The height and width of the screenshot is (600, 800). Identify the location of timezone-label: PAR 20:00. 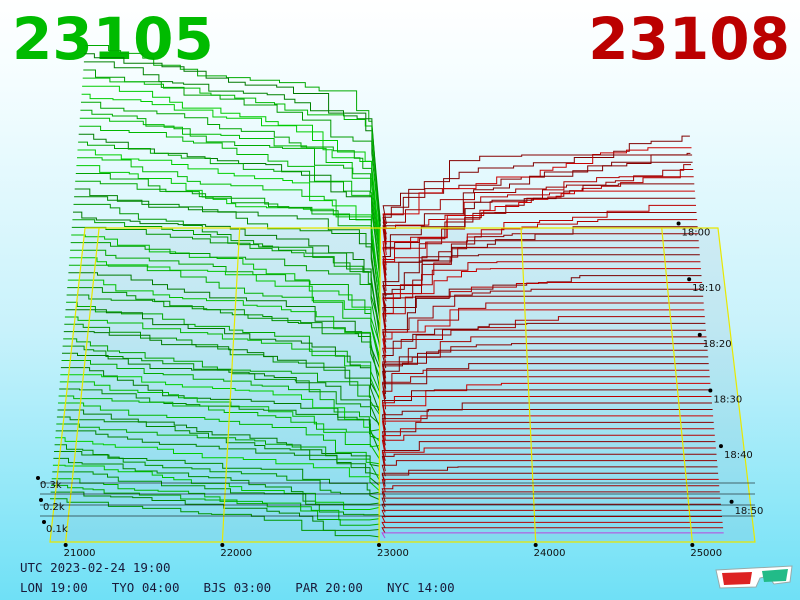
(329, 587).